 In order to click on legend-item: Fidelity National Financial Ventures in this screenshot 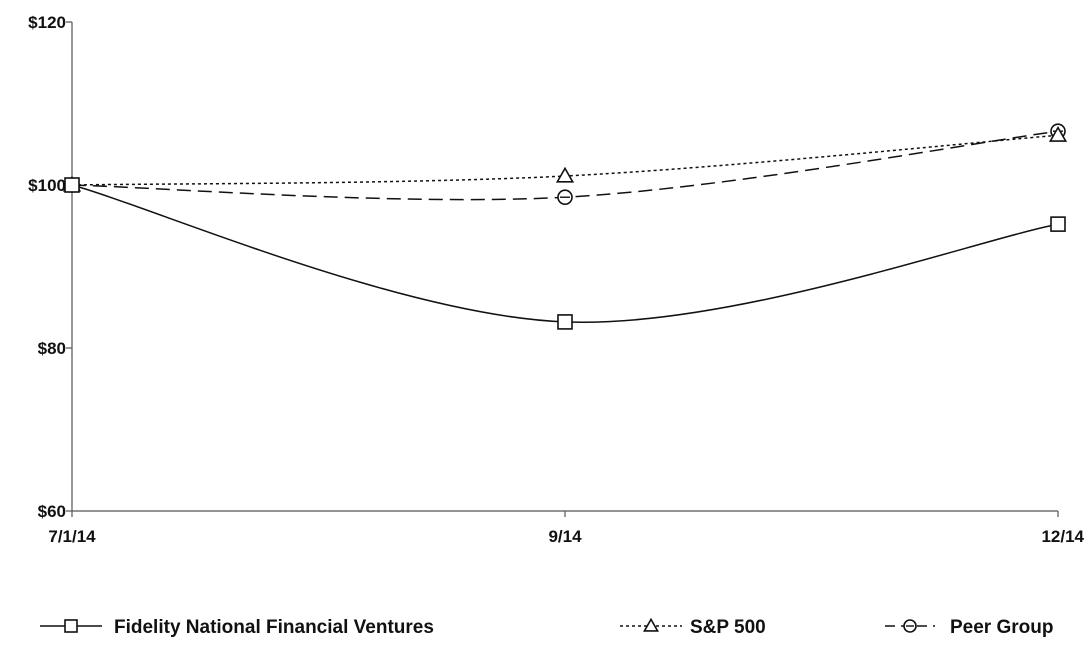, I will do `click(237, 627)`.